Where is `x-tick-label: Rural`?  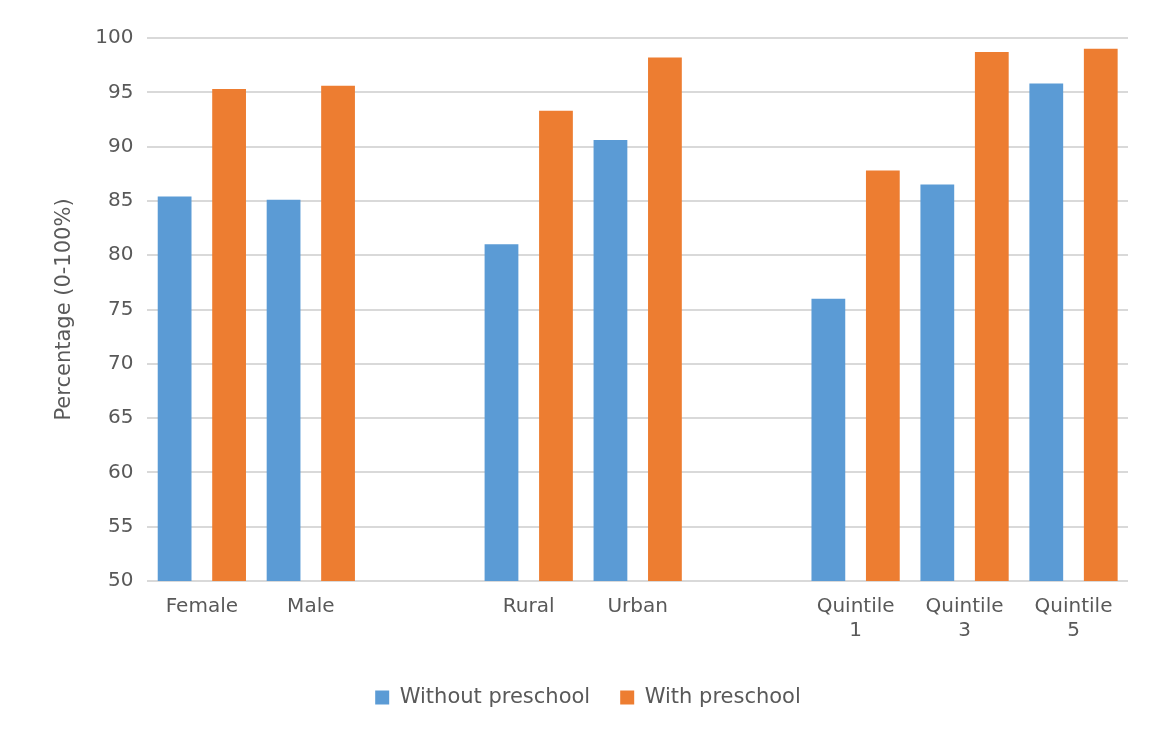
x-tick-label: Rural is located at coordinates (528, 605).